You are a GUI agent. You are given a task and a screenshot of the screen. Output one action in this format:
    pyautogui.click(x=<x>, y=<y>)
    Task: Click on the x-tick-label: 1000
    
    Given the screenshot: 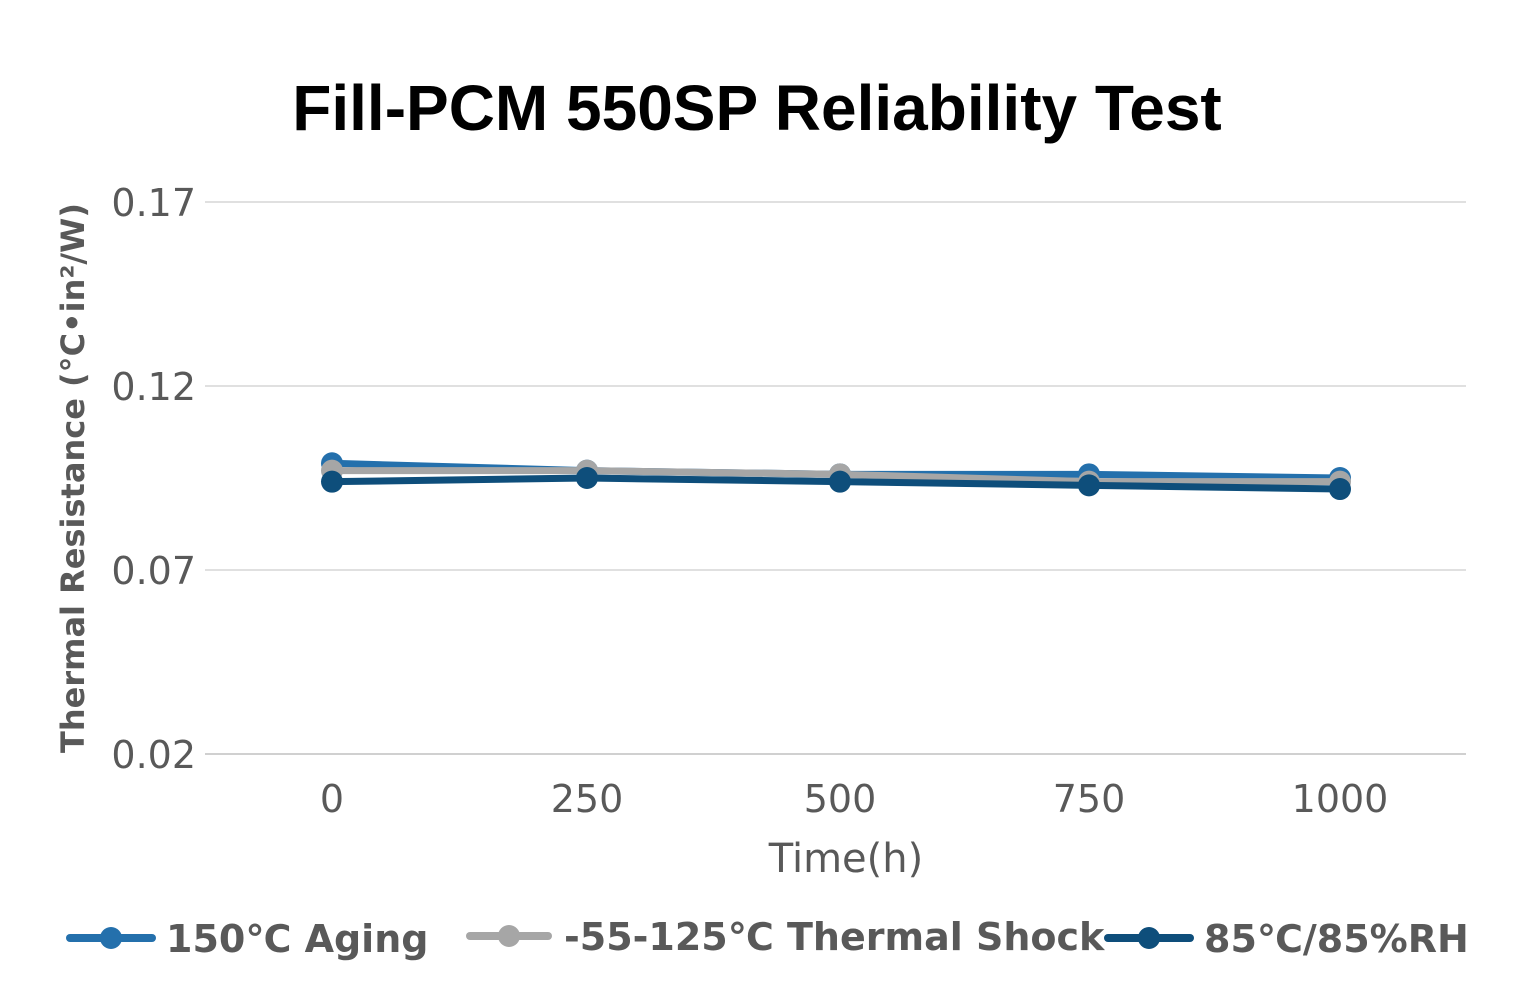 What is the action you would take?
    pyautogui.click(x=1340, y=799)
    